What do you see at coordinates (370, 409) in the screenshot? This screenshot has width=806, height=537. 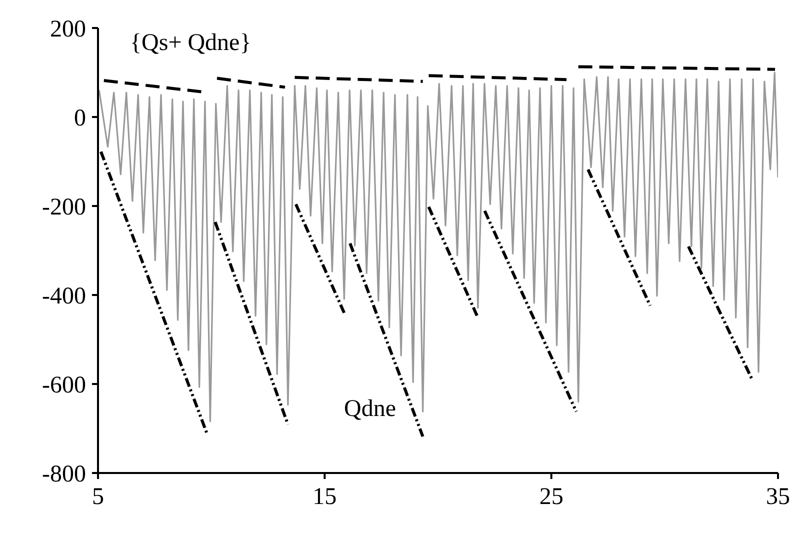 I see `annotation: Qdne` at bounding box center [370, 409].